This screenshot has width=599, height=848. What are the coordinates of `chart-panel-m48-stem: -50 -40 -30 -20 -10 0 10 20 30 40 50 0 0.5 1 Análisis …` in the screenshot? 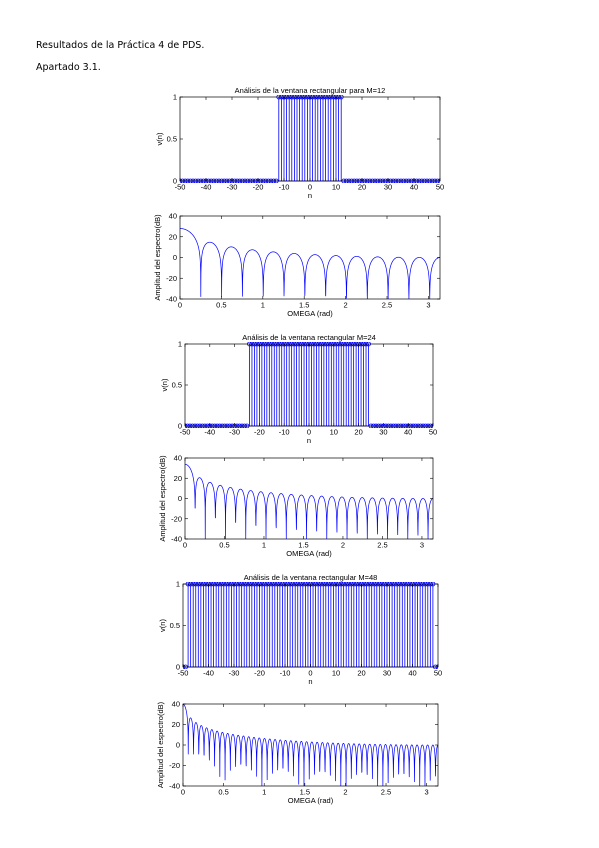 It's located at (300, 629).